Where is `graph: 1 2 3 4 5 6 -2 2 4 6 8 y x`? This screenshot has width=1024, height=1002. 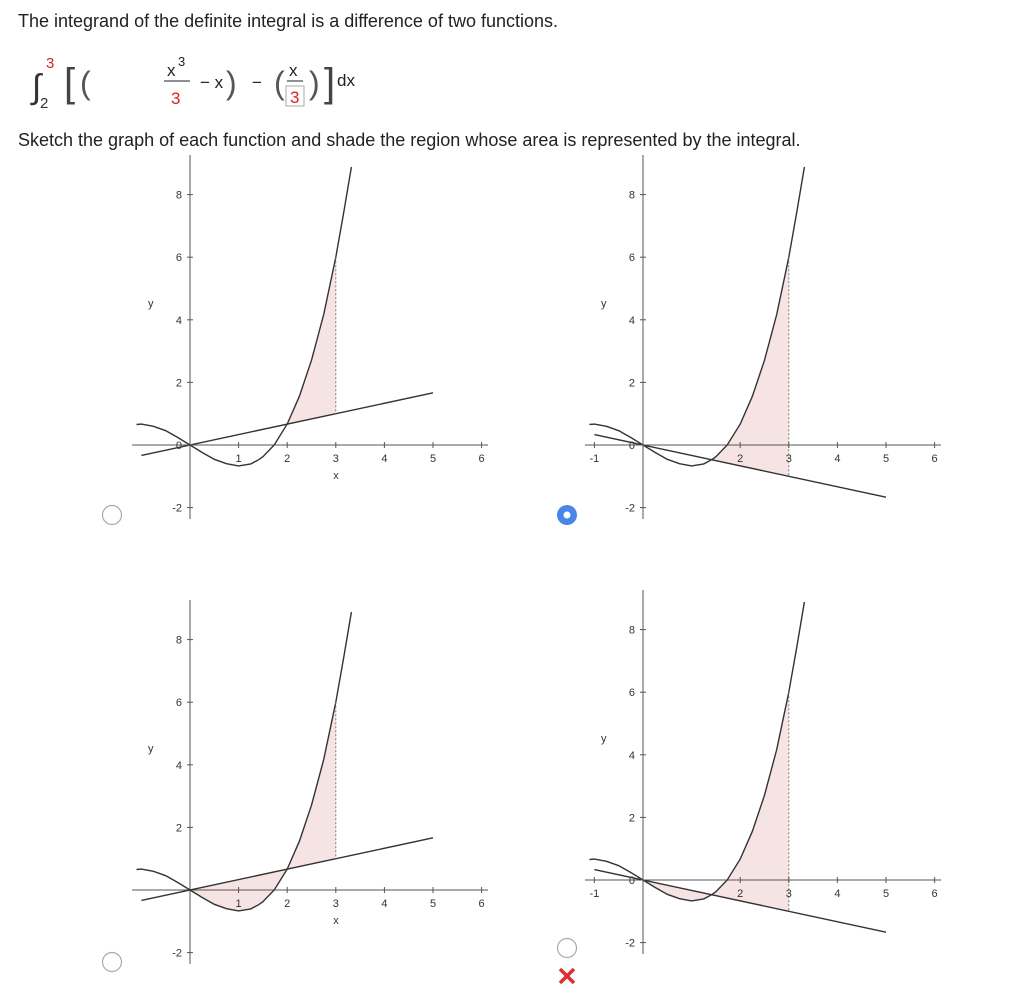
graph: 1 2 3 4 5 6 -2 2 4 6 8 y x is located at coordinates (310, 782).